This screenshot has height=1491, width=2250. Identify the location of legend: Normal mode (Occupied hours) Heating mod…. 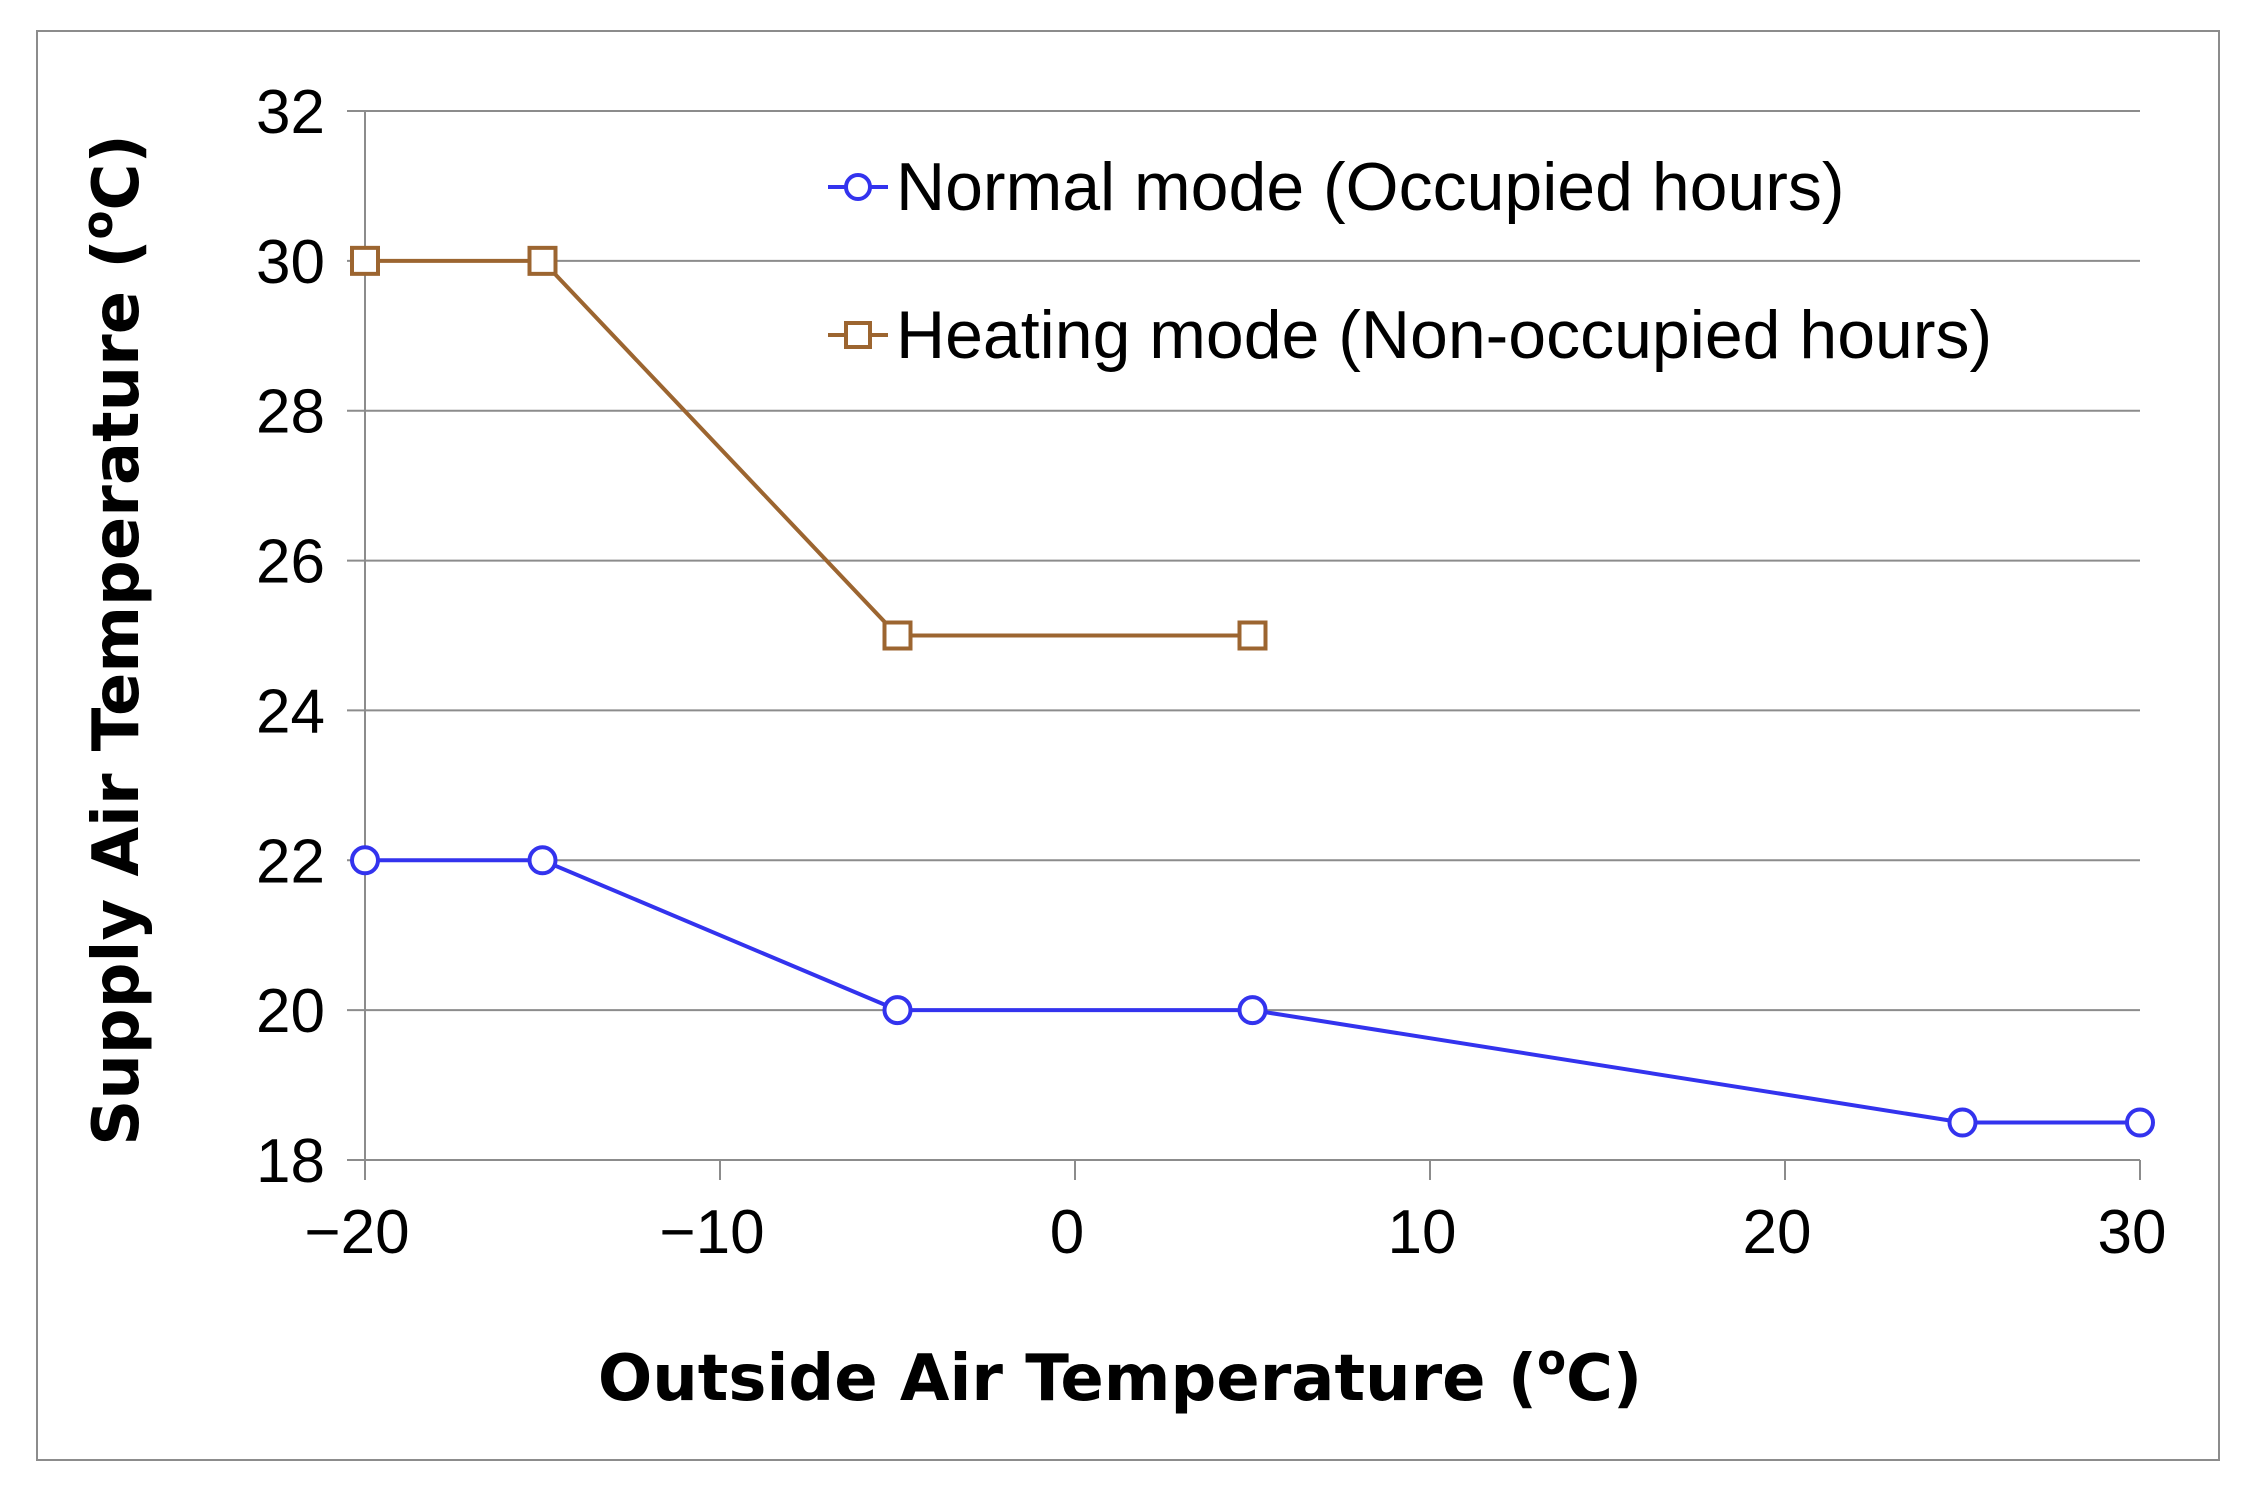
(1410, 261).